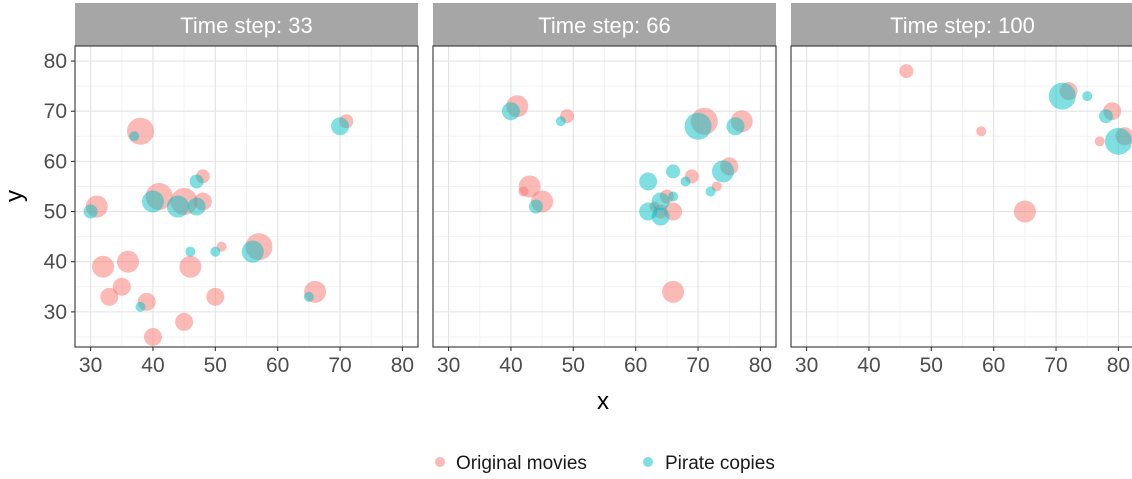 The height and width of the screenshot is (479, 1132). Describe the element at coordinates (55, 212) in the screenshot. I see `y-tick-label: 50` at that location.